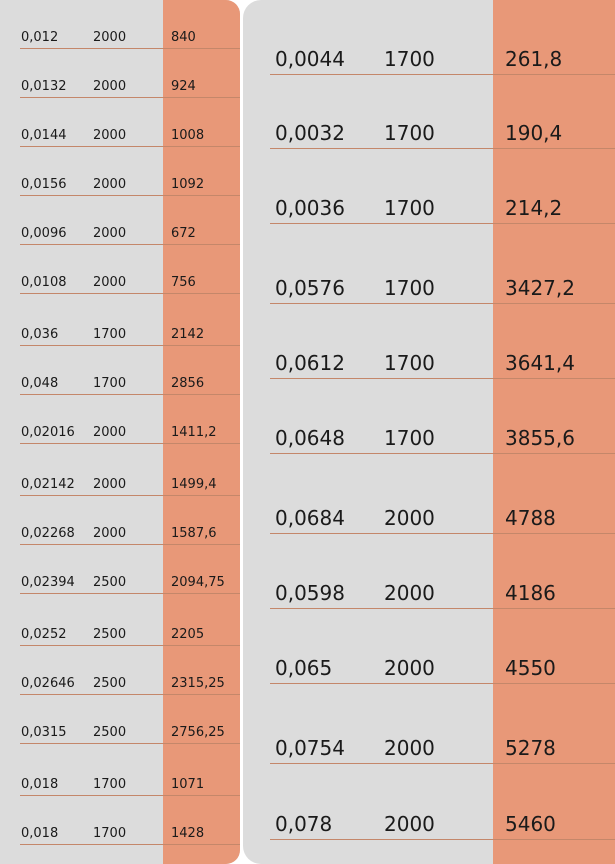 The width and height of the screenshot is (615, 864). I want to click on table-row: 0,02268 2000 1587,6, so click(120, 520).